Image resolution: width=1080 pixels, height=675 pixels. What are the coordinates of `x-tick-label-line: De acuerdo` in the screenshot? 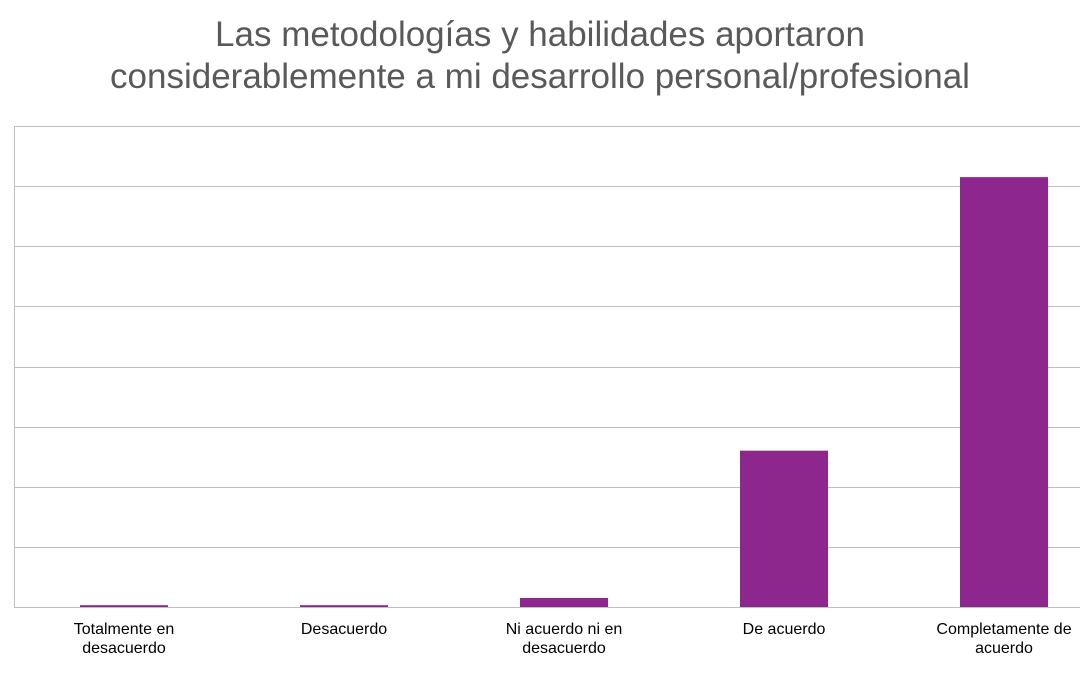 It's located at (784, 629).